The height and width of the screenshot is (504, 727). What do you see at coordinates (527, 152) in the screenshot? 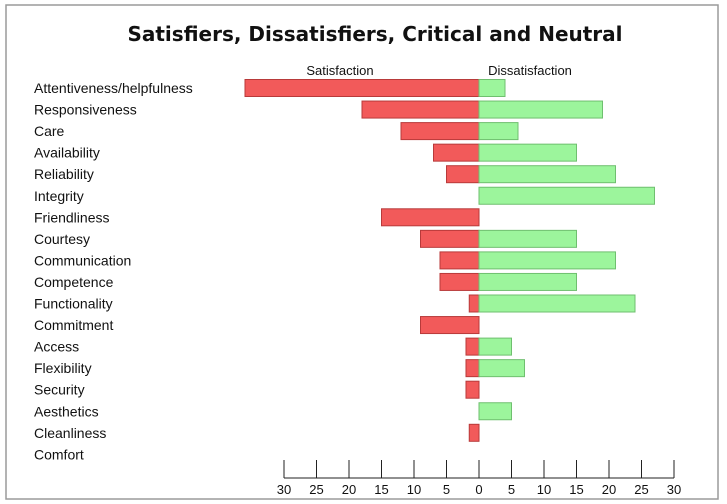
I see `bar-dissatisfaction-availability` at bounding box center [527, 152].